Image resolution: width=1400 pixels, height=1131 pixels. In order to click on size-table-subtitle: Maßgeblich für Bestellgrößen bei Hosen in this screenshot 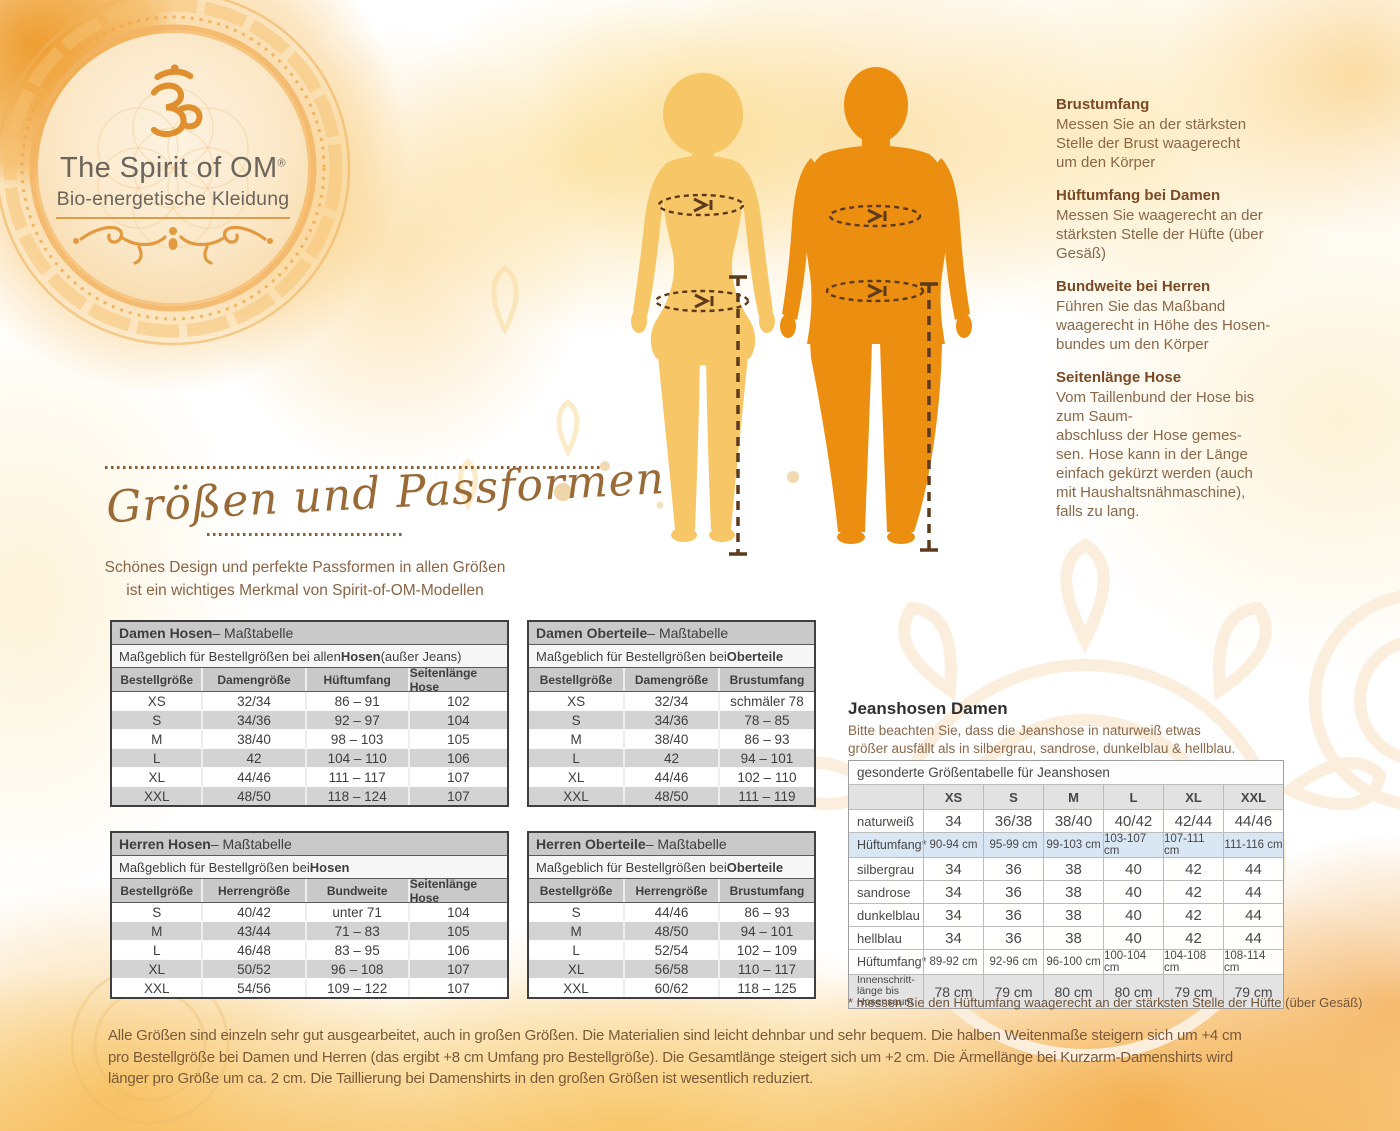, I will do `click(309, 867)`.